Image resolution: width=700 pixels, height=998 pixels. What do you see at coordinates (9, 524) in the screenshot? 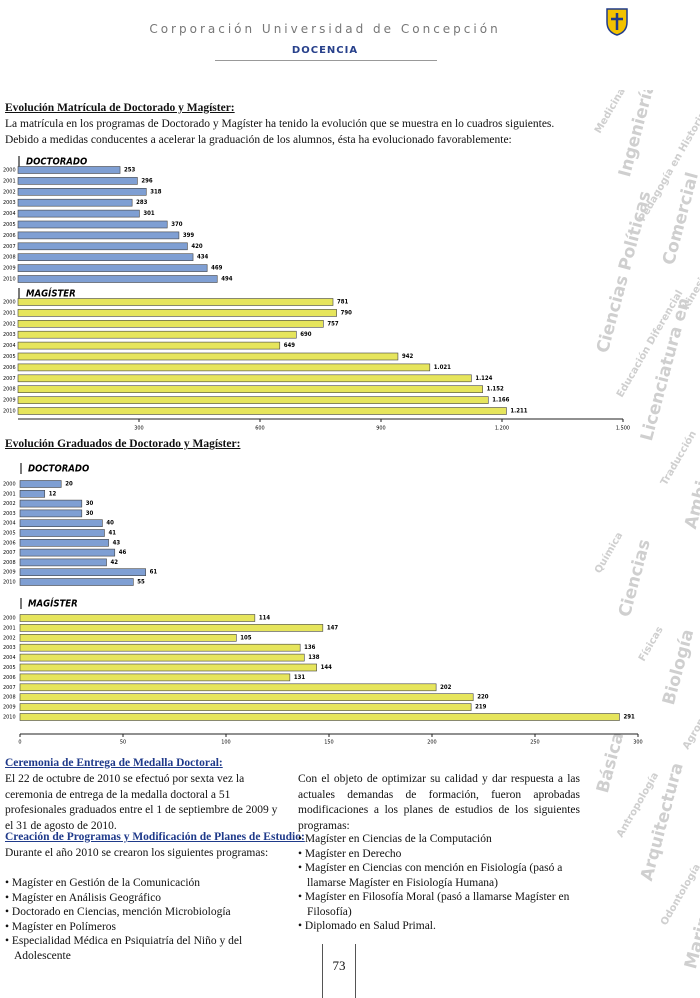
I see `y-tick-label: 2004` at bounding box center [9, 524].